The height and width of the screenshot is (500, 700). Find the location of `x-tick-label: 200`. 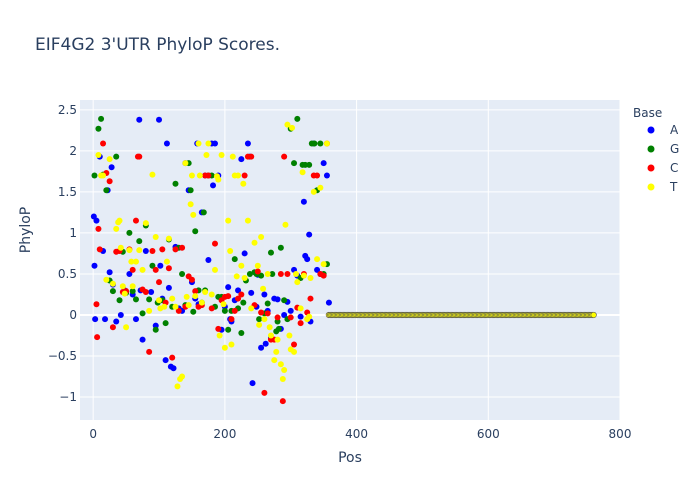

x-tick-label: 200 is located at coordinates (224, 434).